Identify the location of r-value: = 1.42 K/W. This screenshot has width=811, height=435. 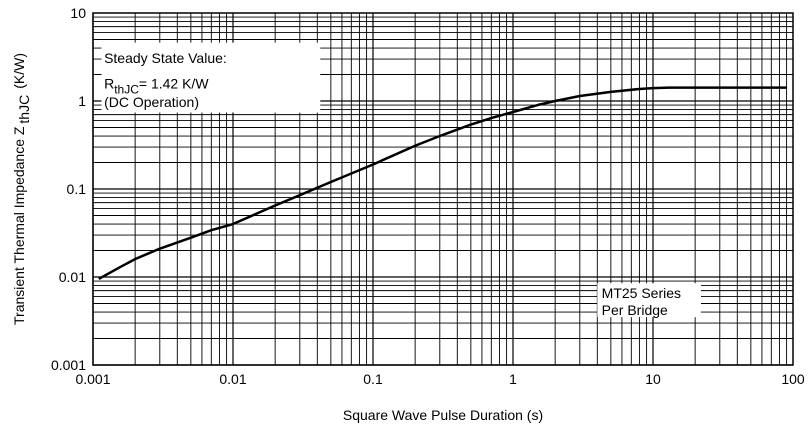
(174, 83).